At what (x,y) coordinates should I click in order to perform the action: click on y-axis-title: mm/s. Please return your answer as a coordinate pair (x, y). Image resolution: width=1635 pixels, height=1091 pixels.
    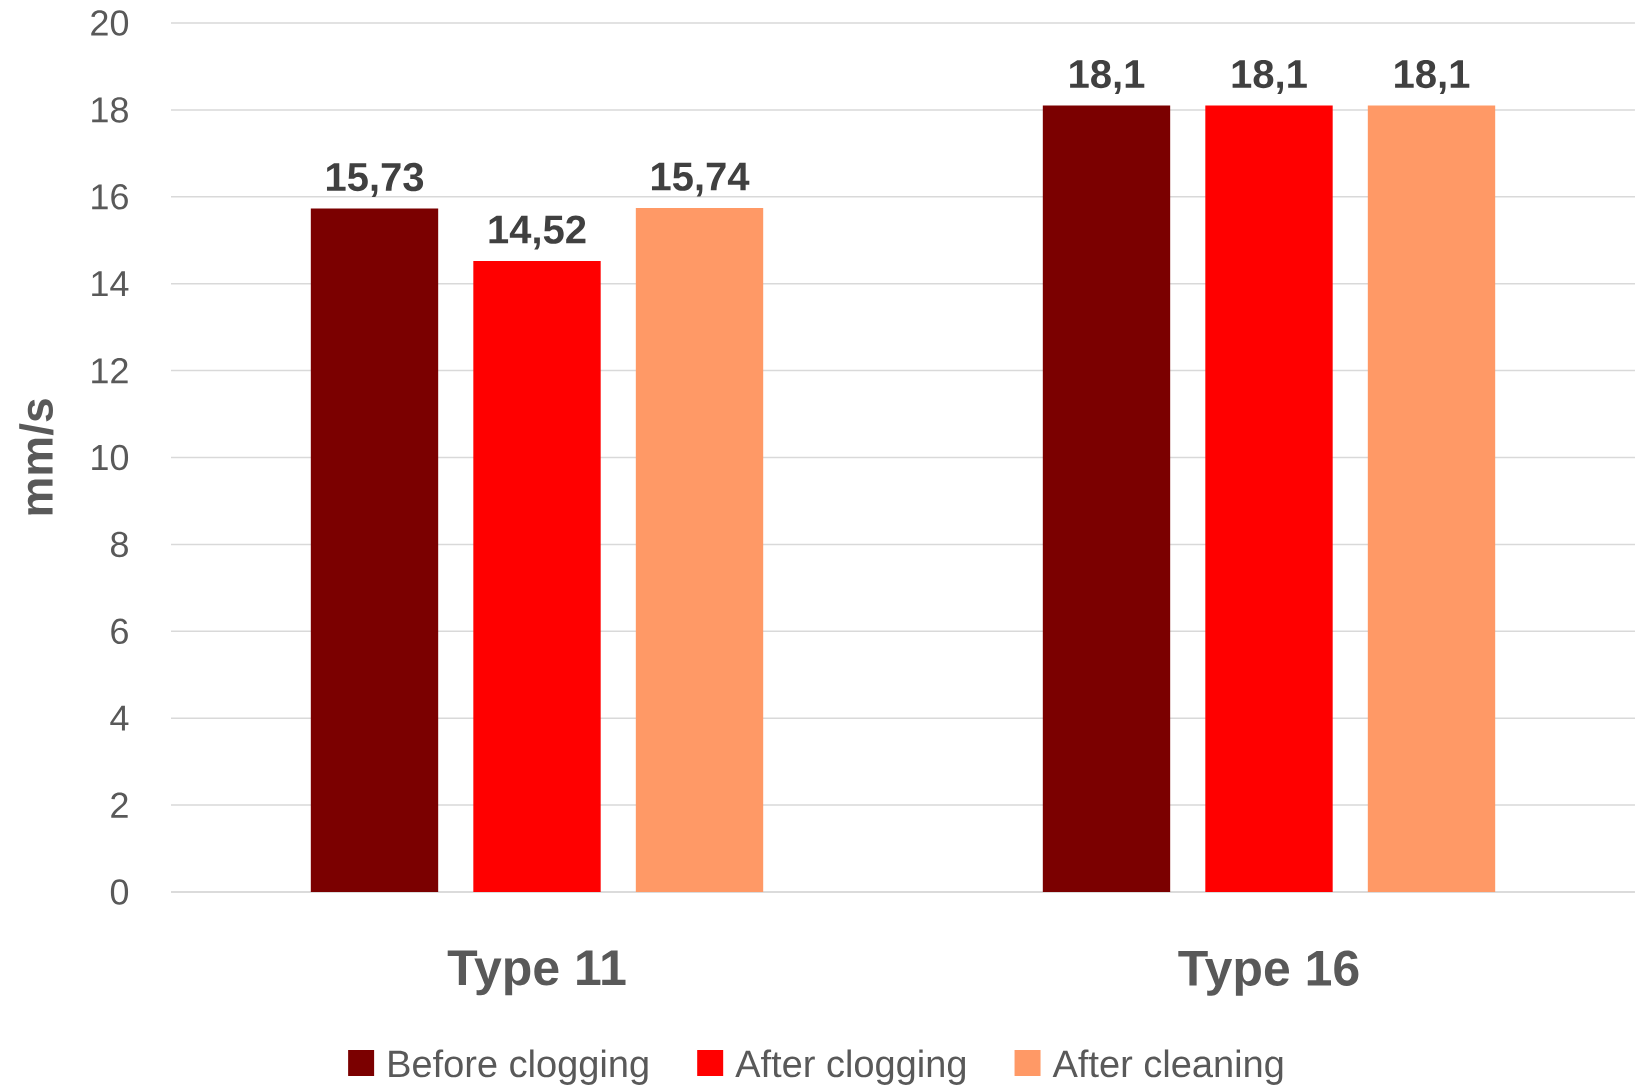
    Looking at the image, I should click on (36, 457).